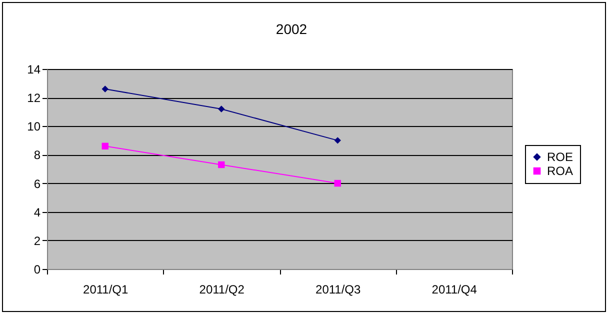 The height and width of the screenshot is (321, 614). Describe the element at coordinates (37, 212) in the screenshot. I see `y-tick-label: 4` at that location.